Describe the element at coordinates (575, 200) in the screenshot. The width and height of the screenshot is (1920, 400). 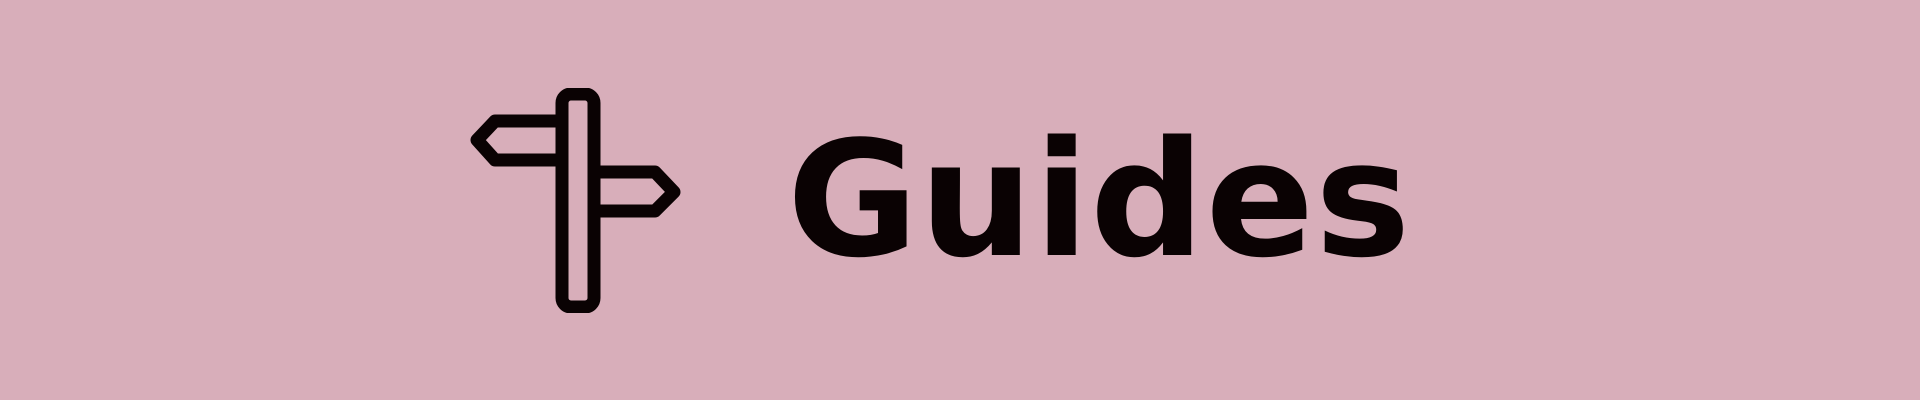
I see `signpost-icon` at that location.